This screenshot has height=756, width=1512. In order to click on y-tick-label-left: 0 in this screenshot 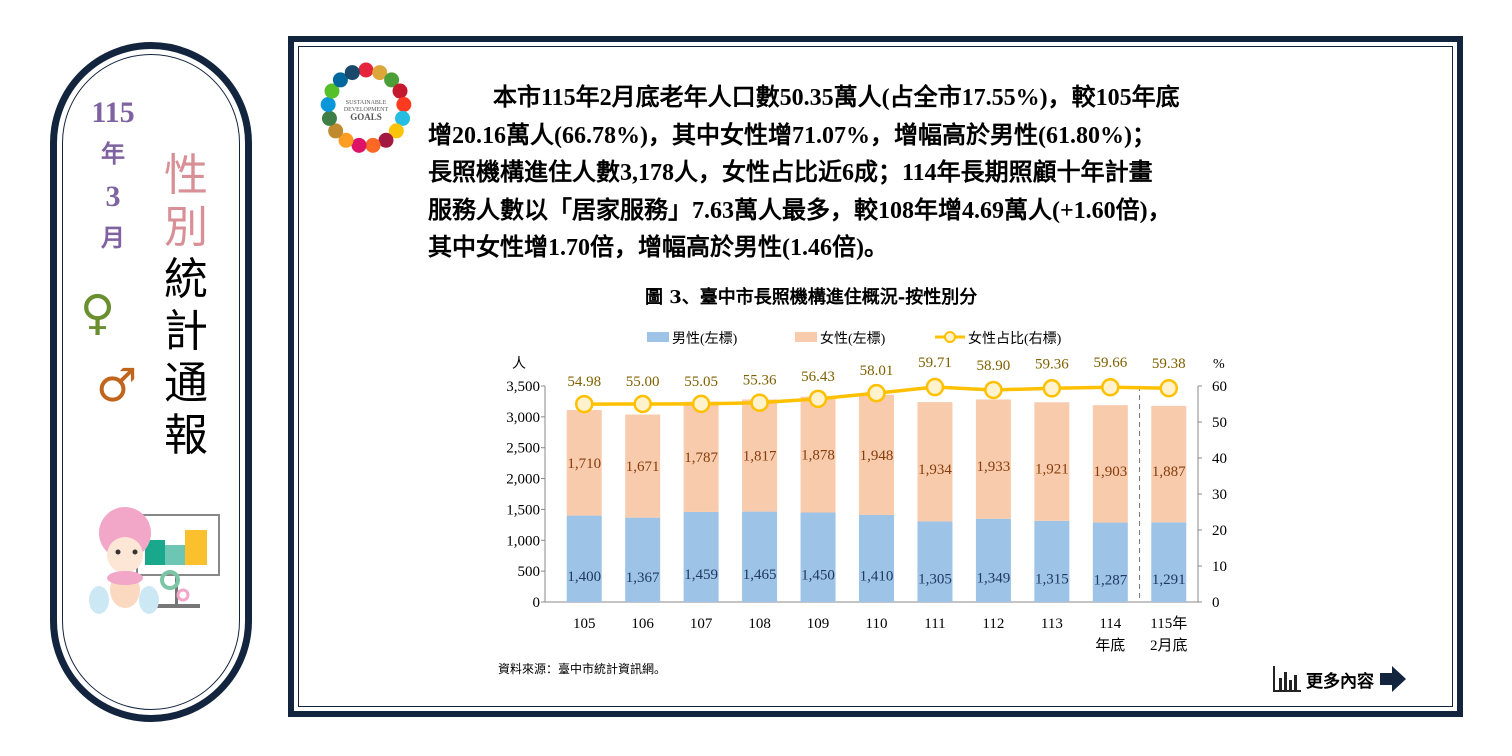, I will do `click(537, 603)`.